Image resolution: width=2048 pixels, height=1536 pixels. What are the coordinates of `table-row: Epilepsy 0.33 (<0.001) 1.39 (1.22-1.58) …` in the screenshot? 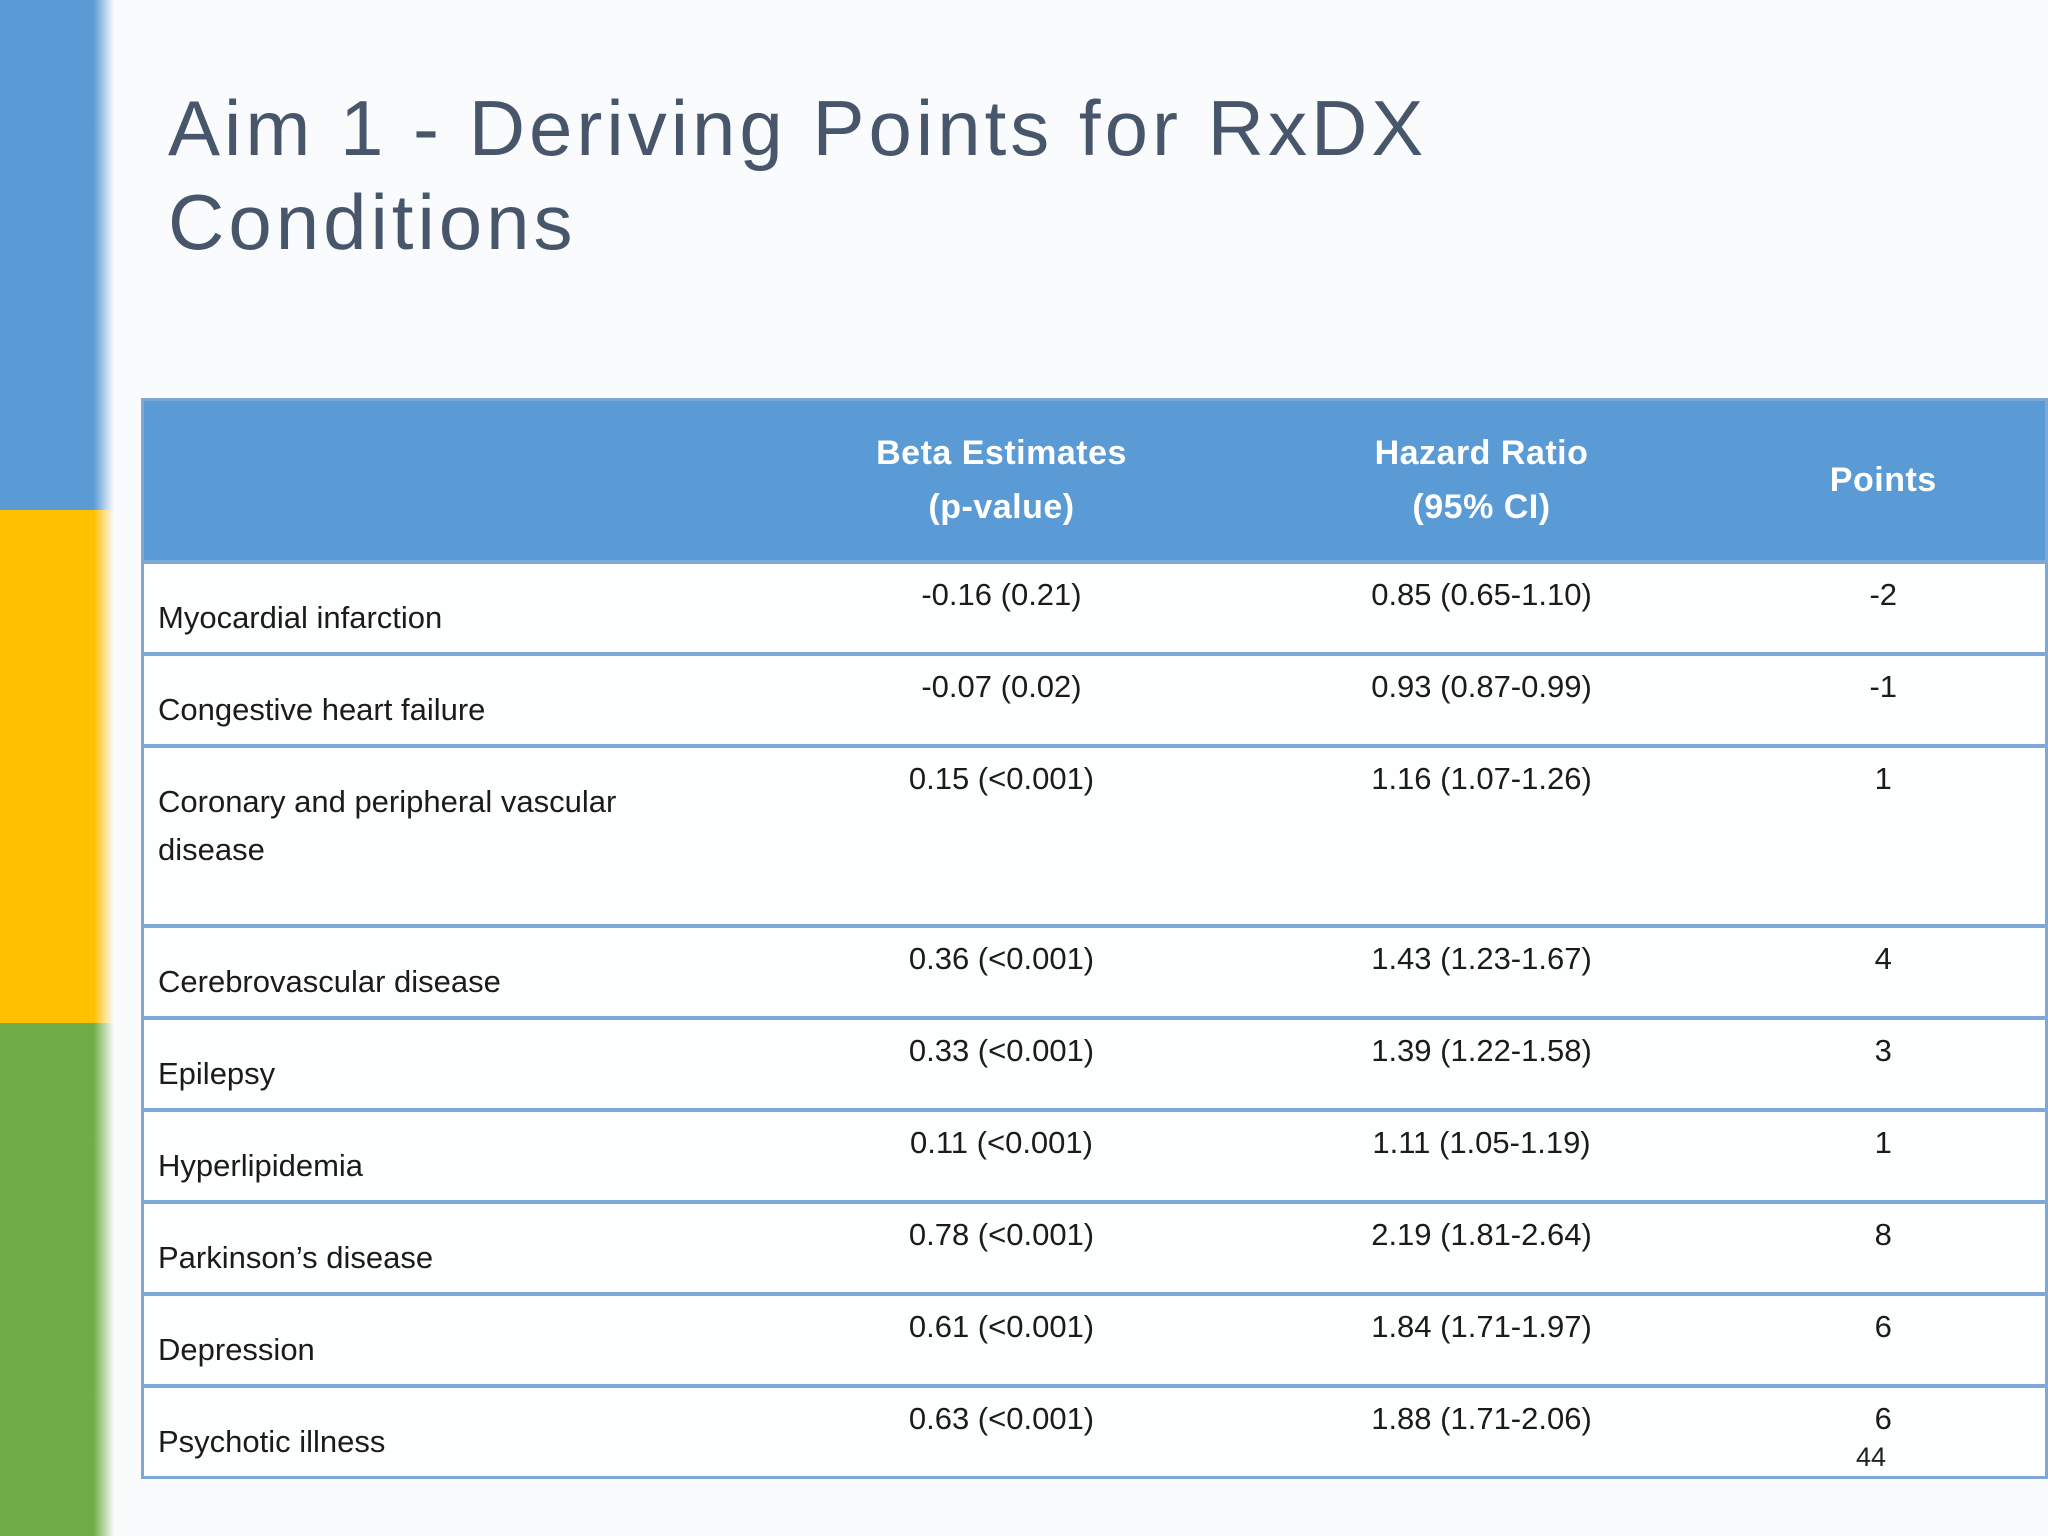 It's located at (1094, 1062).